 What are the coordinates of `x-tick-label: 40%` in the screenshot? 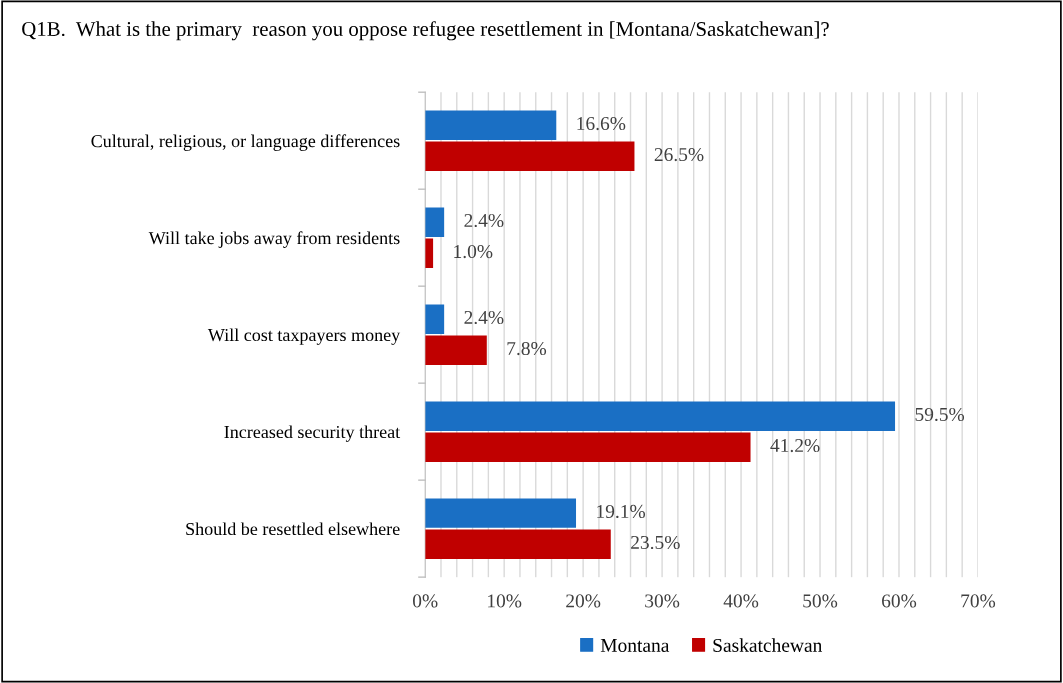 It's located at (741, 601).